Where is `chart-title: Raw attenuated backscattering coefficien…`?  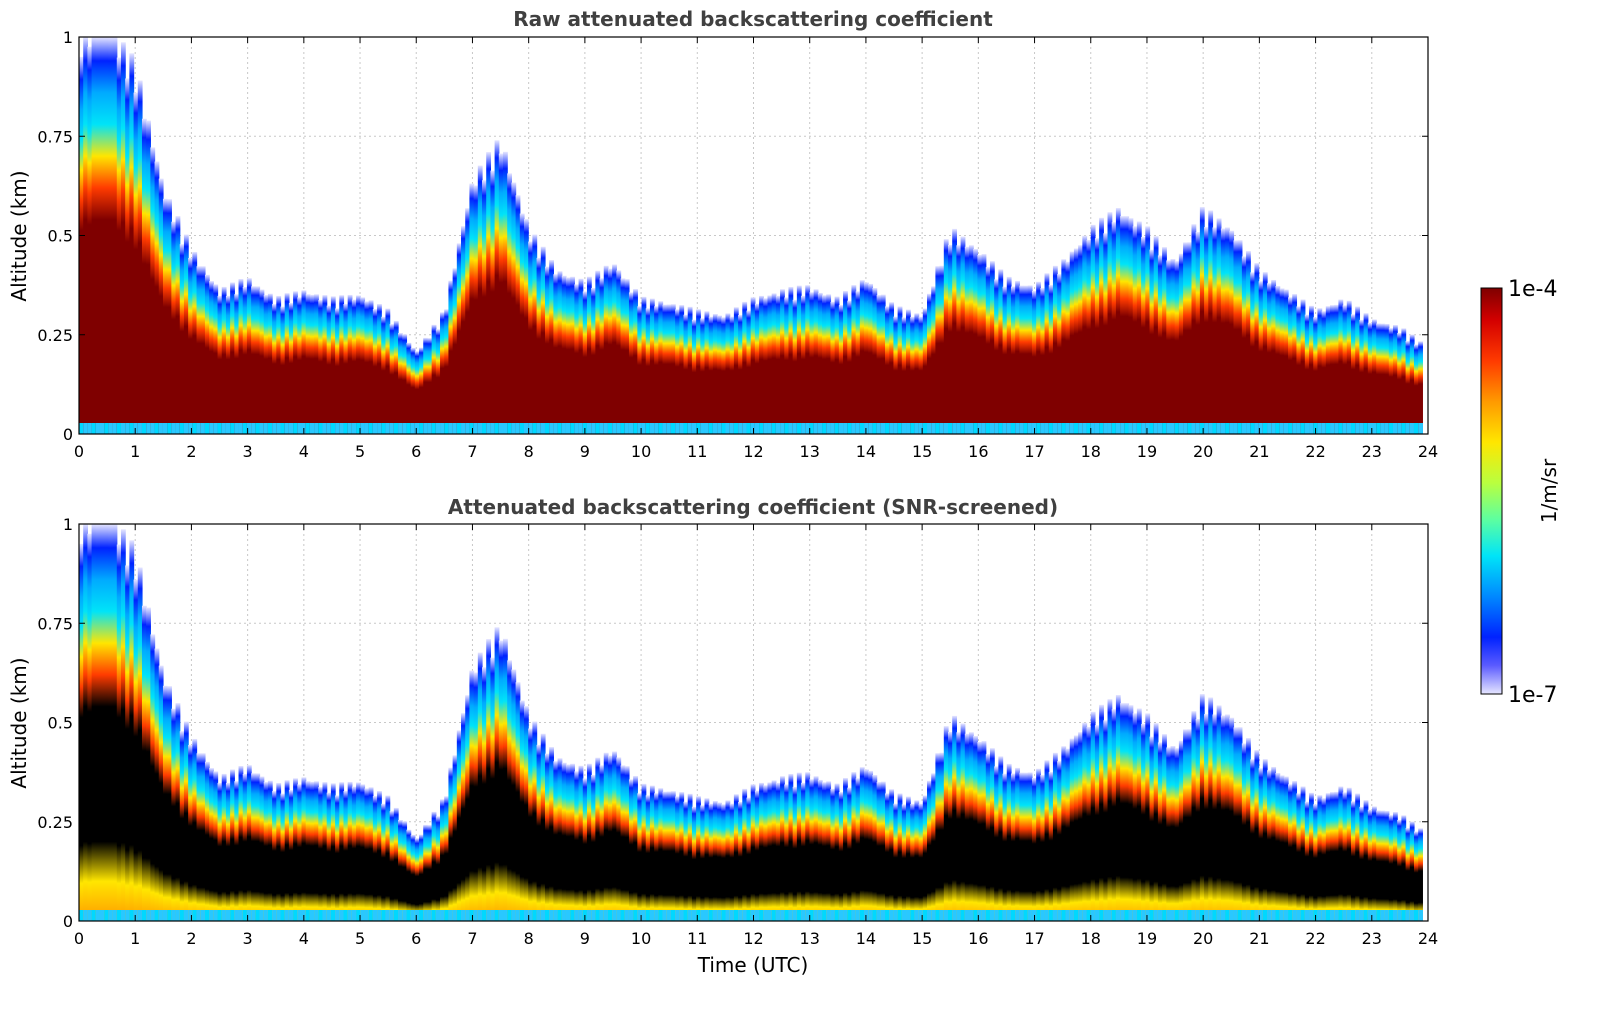
chart-title: Raw attenuated backscattering coefficien… is located at coordinates (753, 19).